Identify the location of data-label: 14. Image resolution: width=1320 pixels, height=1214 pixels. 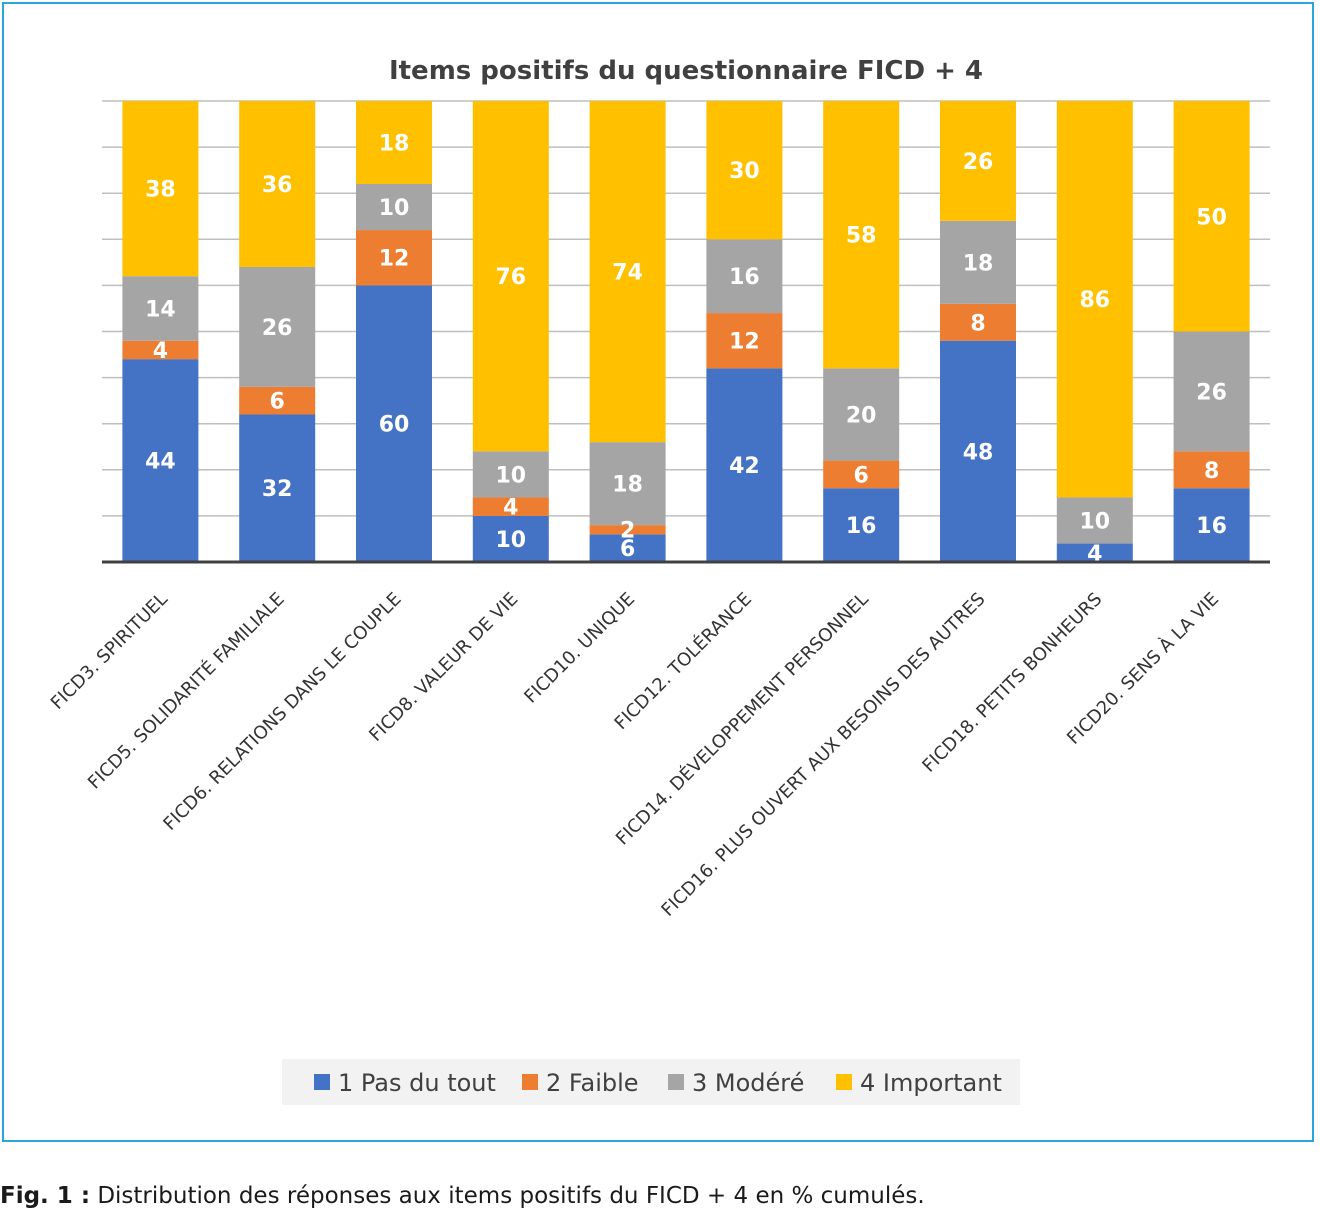
(160, 309).